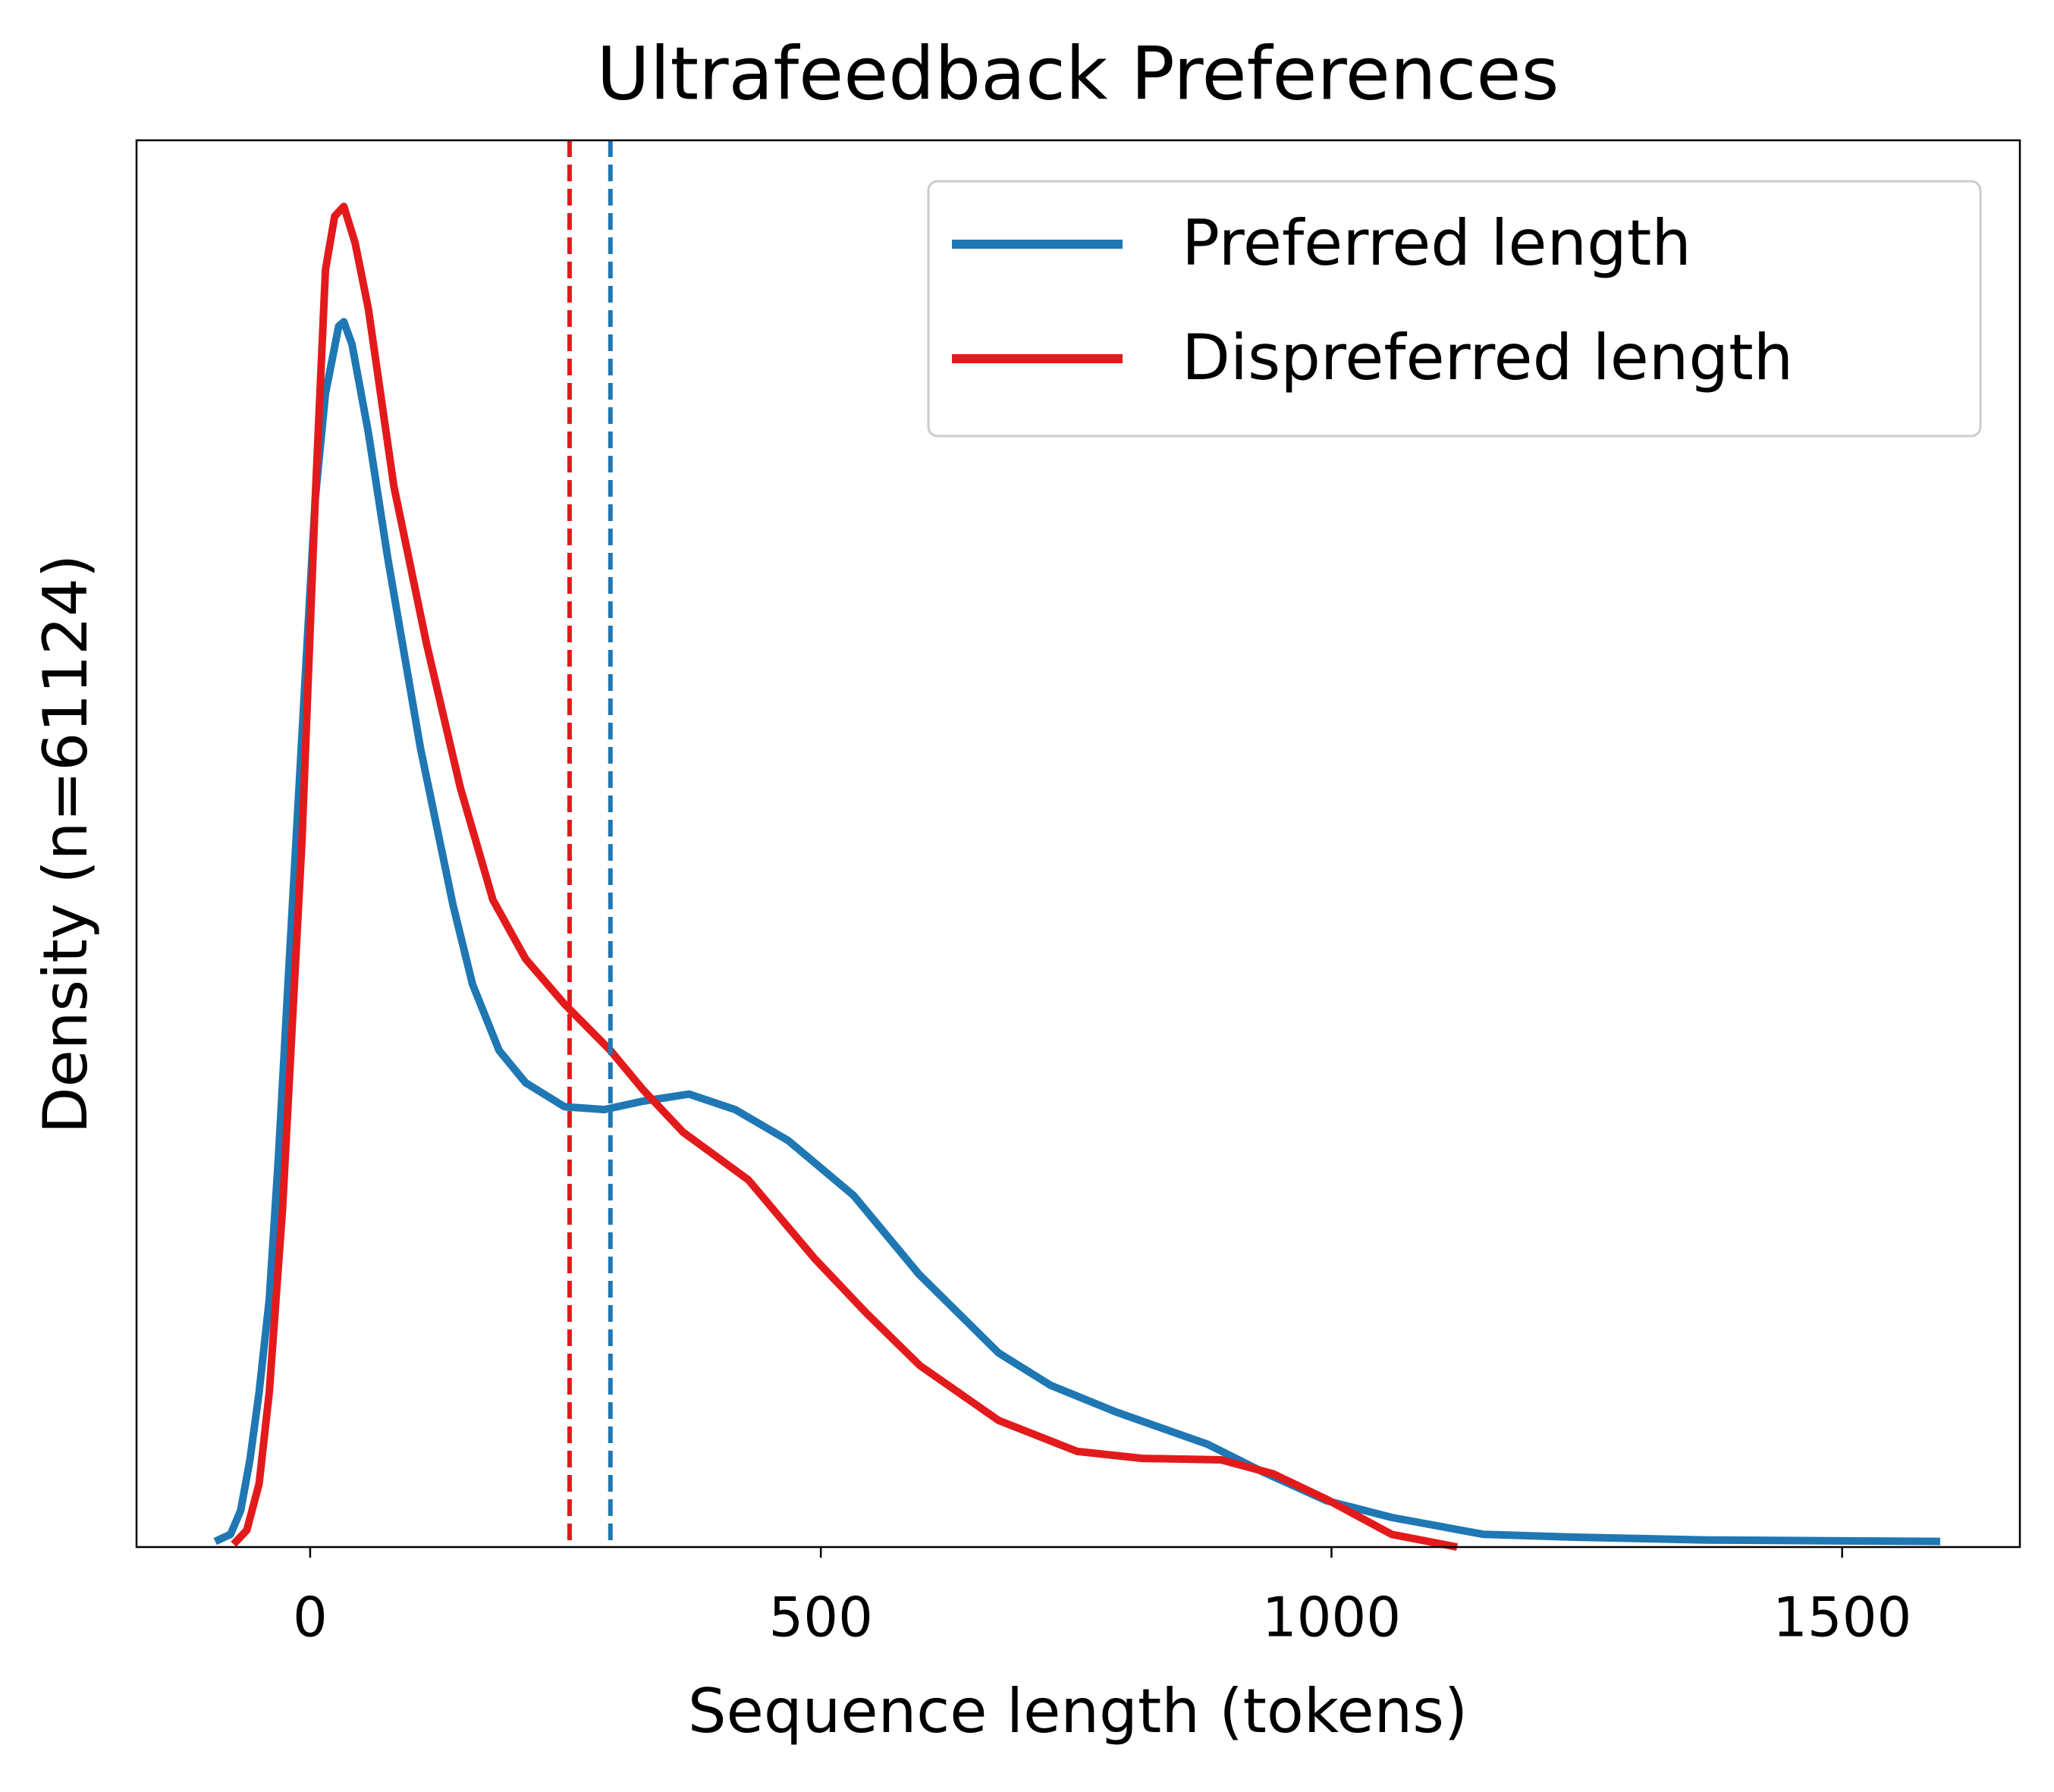 The height and width of the screenshot is (1792, 2054). I want to click on x-tick-label: 0, so click(311, 1617).